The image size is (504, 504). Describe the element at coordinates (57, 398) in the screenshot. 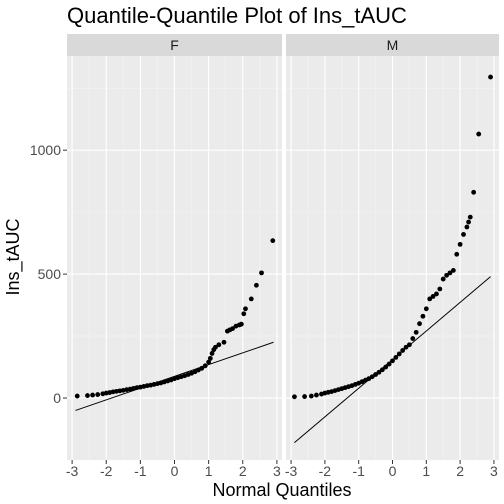

I see `y-tick-label: 0` at that location.